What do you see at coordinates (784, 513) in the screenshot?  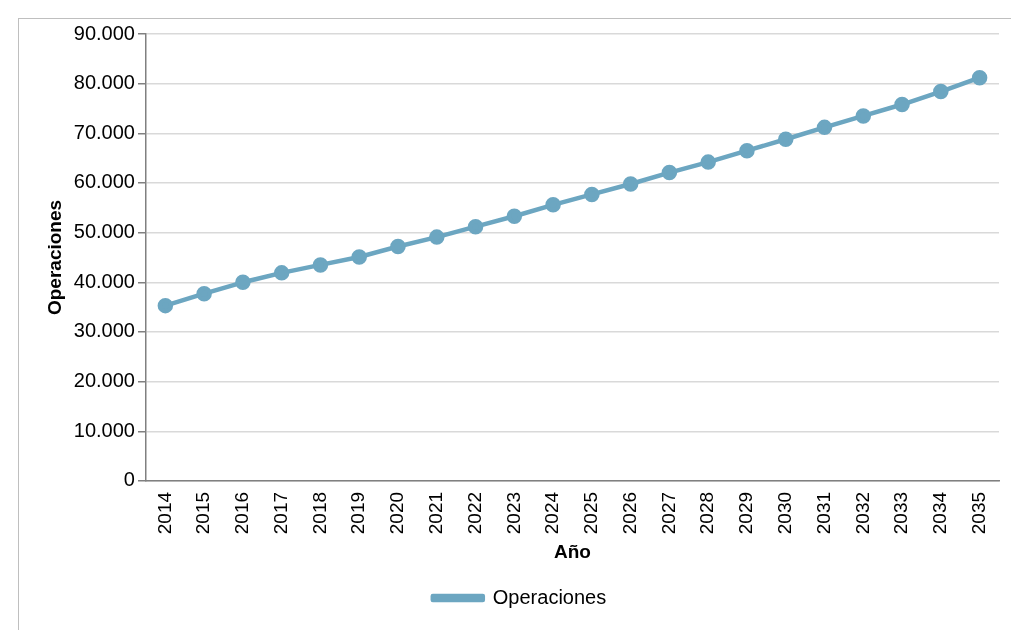 I see `x-tick-label: 2030` at bounding box center [784, 513].